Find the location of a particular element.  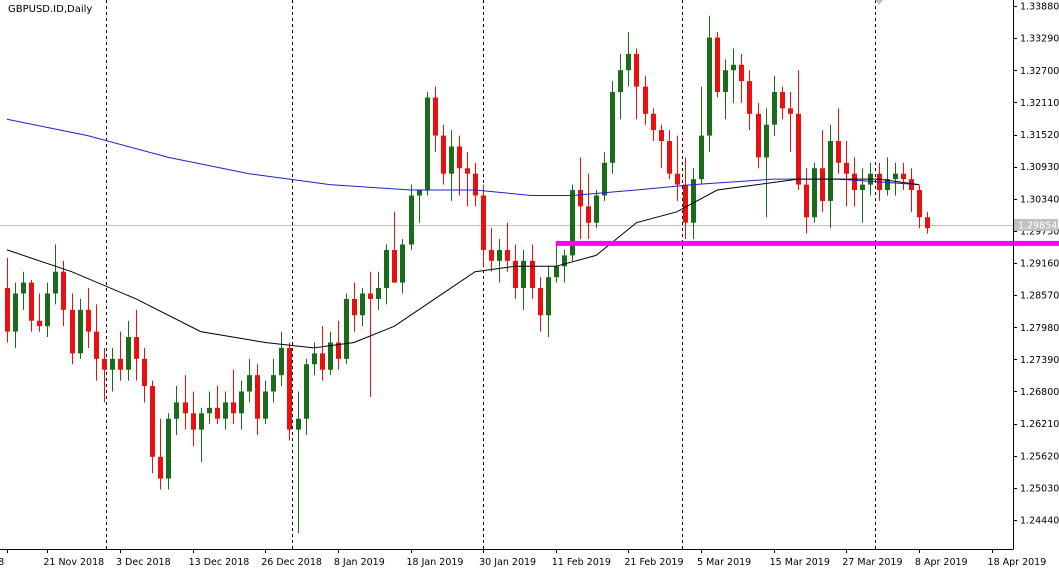

date-tick-label: 30 Jan 2019 is located at coordinates (507, 562).